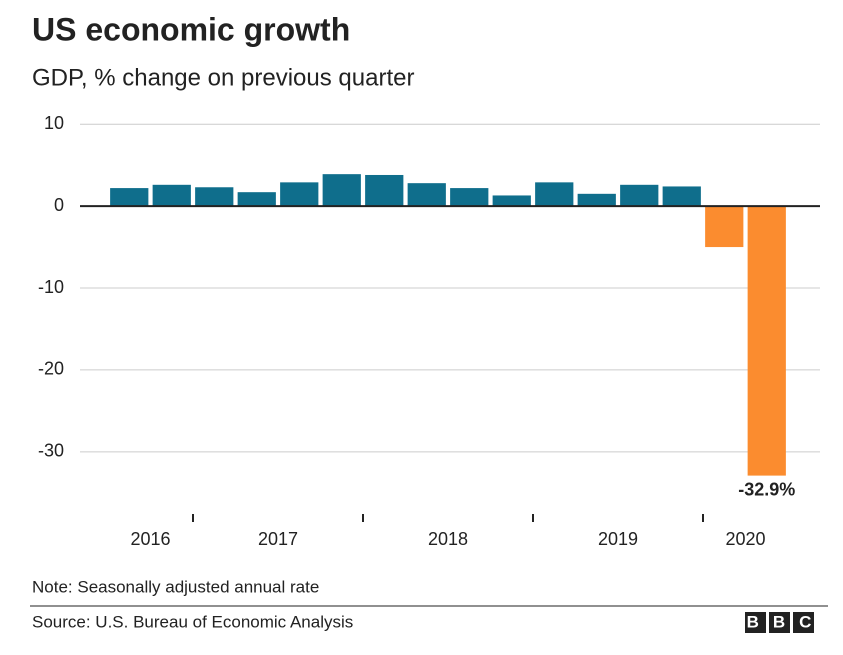 The height and width of the screenshot is (655, 843). What do you see at coordinates (150, 539) in the screenshot?
I see `x-tick-label: 2016` at bounding box center [150, 539].